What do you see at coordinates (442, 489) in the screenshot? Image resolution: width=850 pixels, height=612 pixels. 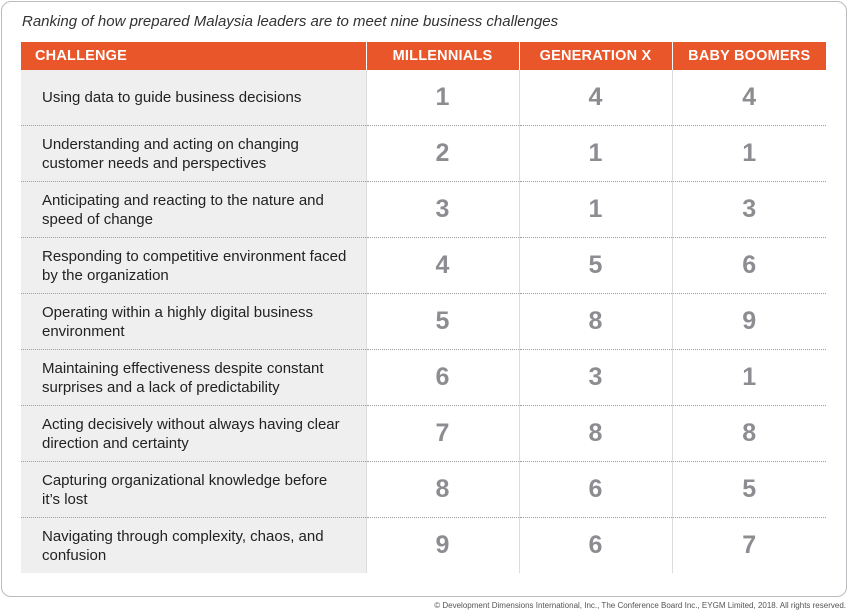 I see `millennials-rank-cell: 8` at bounding box center [442, 489].